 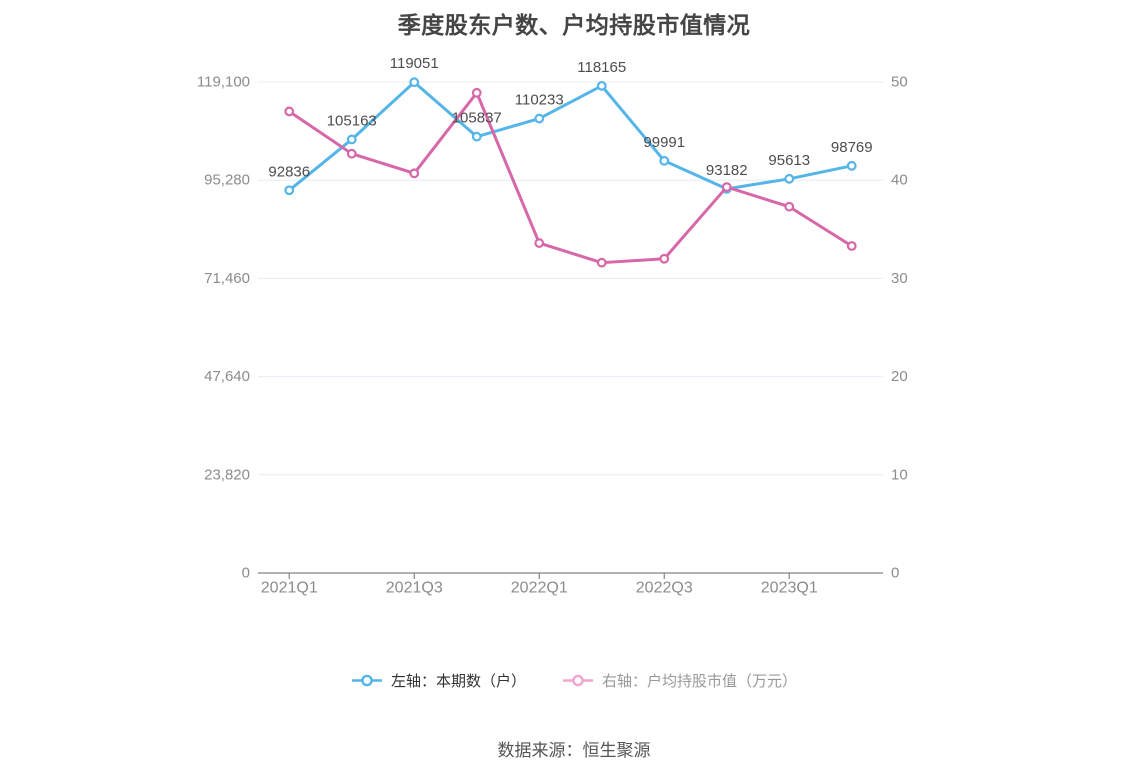 I want to click on data-point-label: 105163, so click(x=352, y=120).